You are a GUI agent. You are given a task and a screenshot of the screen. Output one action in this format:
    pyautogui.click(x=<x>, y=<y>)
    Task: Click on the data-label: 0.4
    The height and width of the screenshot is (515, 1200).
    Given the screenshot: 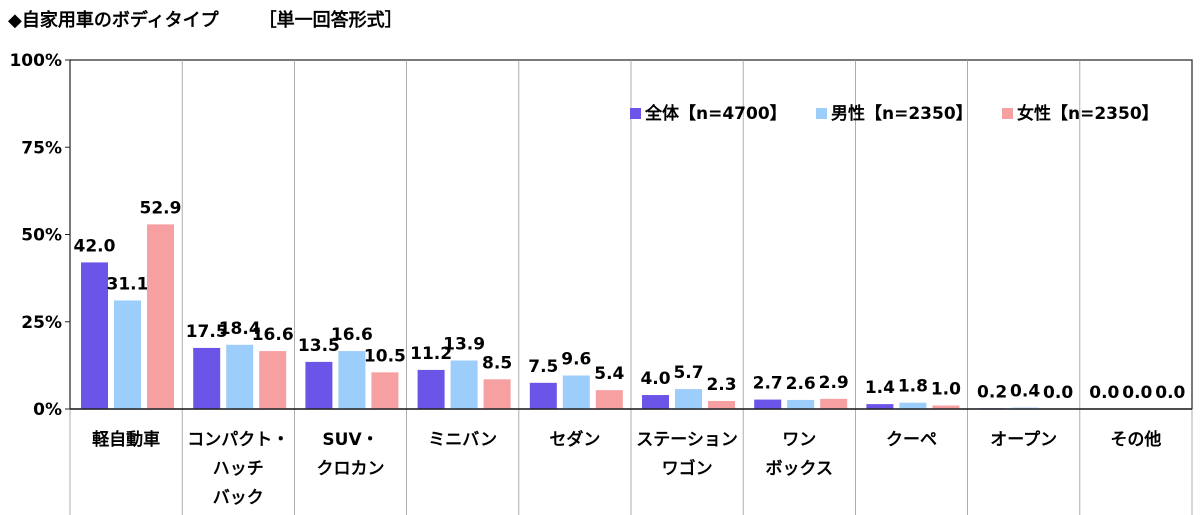 What is the action you would take?
    pyautogui.click(x=1025, y=392)
    